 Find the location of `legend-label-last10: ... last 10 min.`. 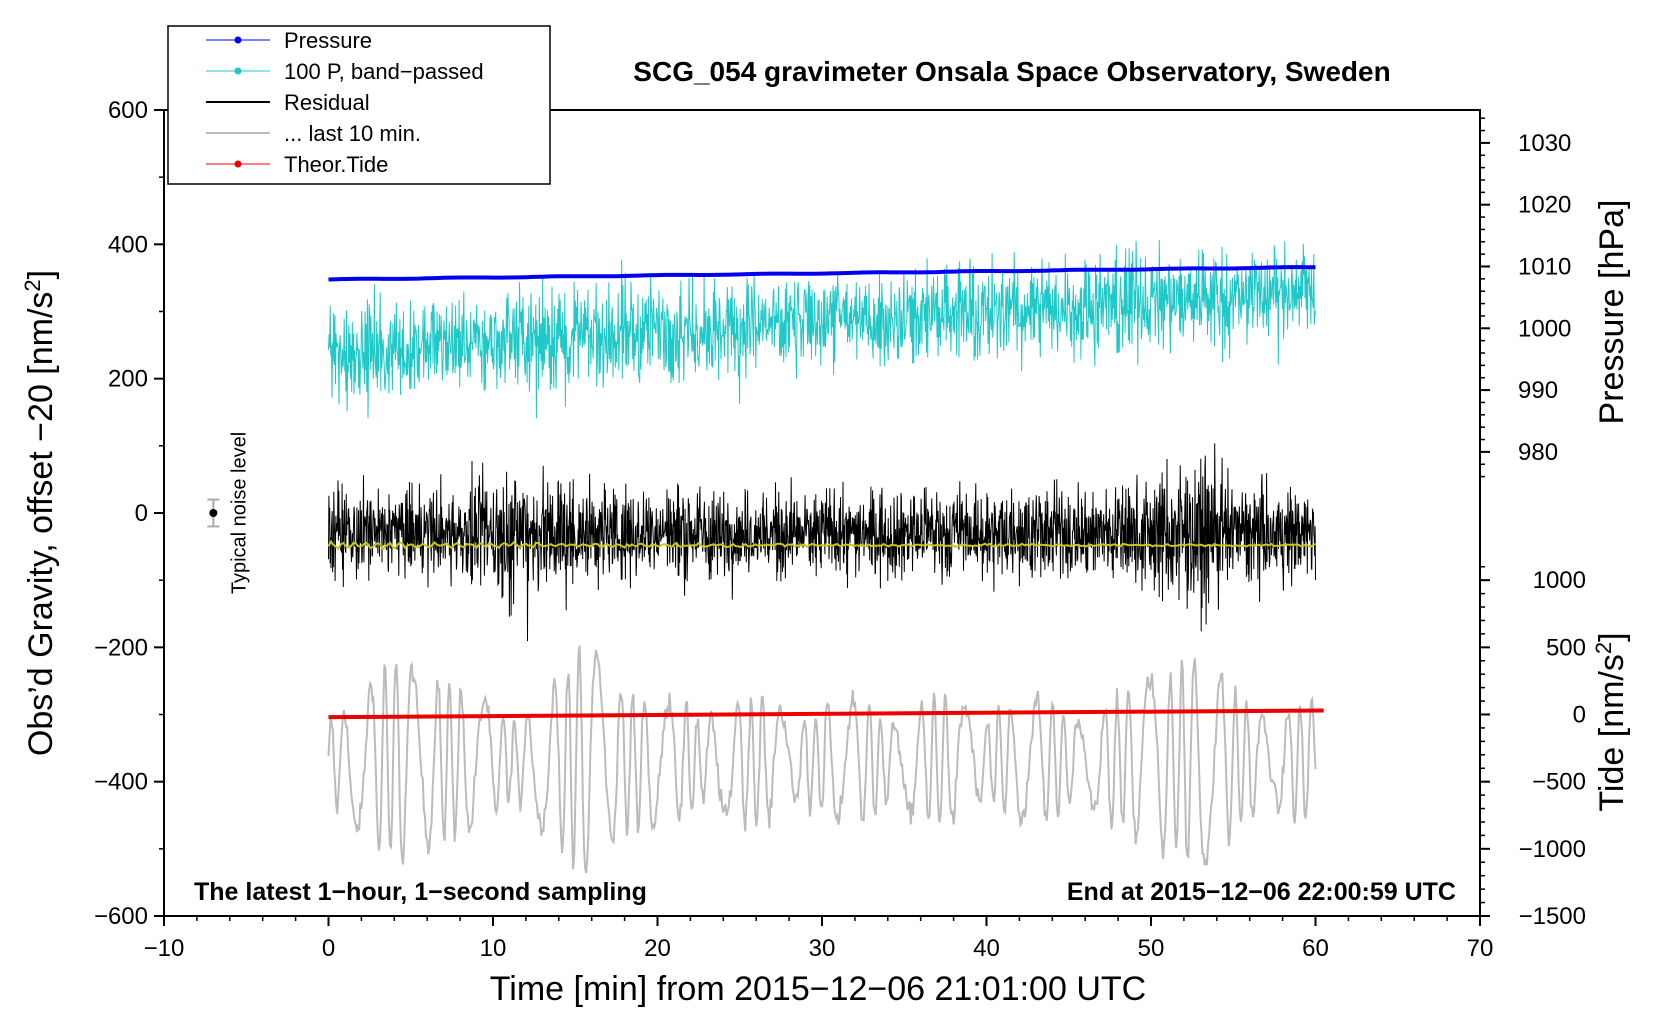

legend-label-last10: ... last 10 min. is located at coordinates (352, 133).